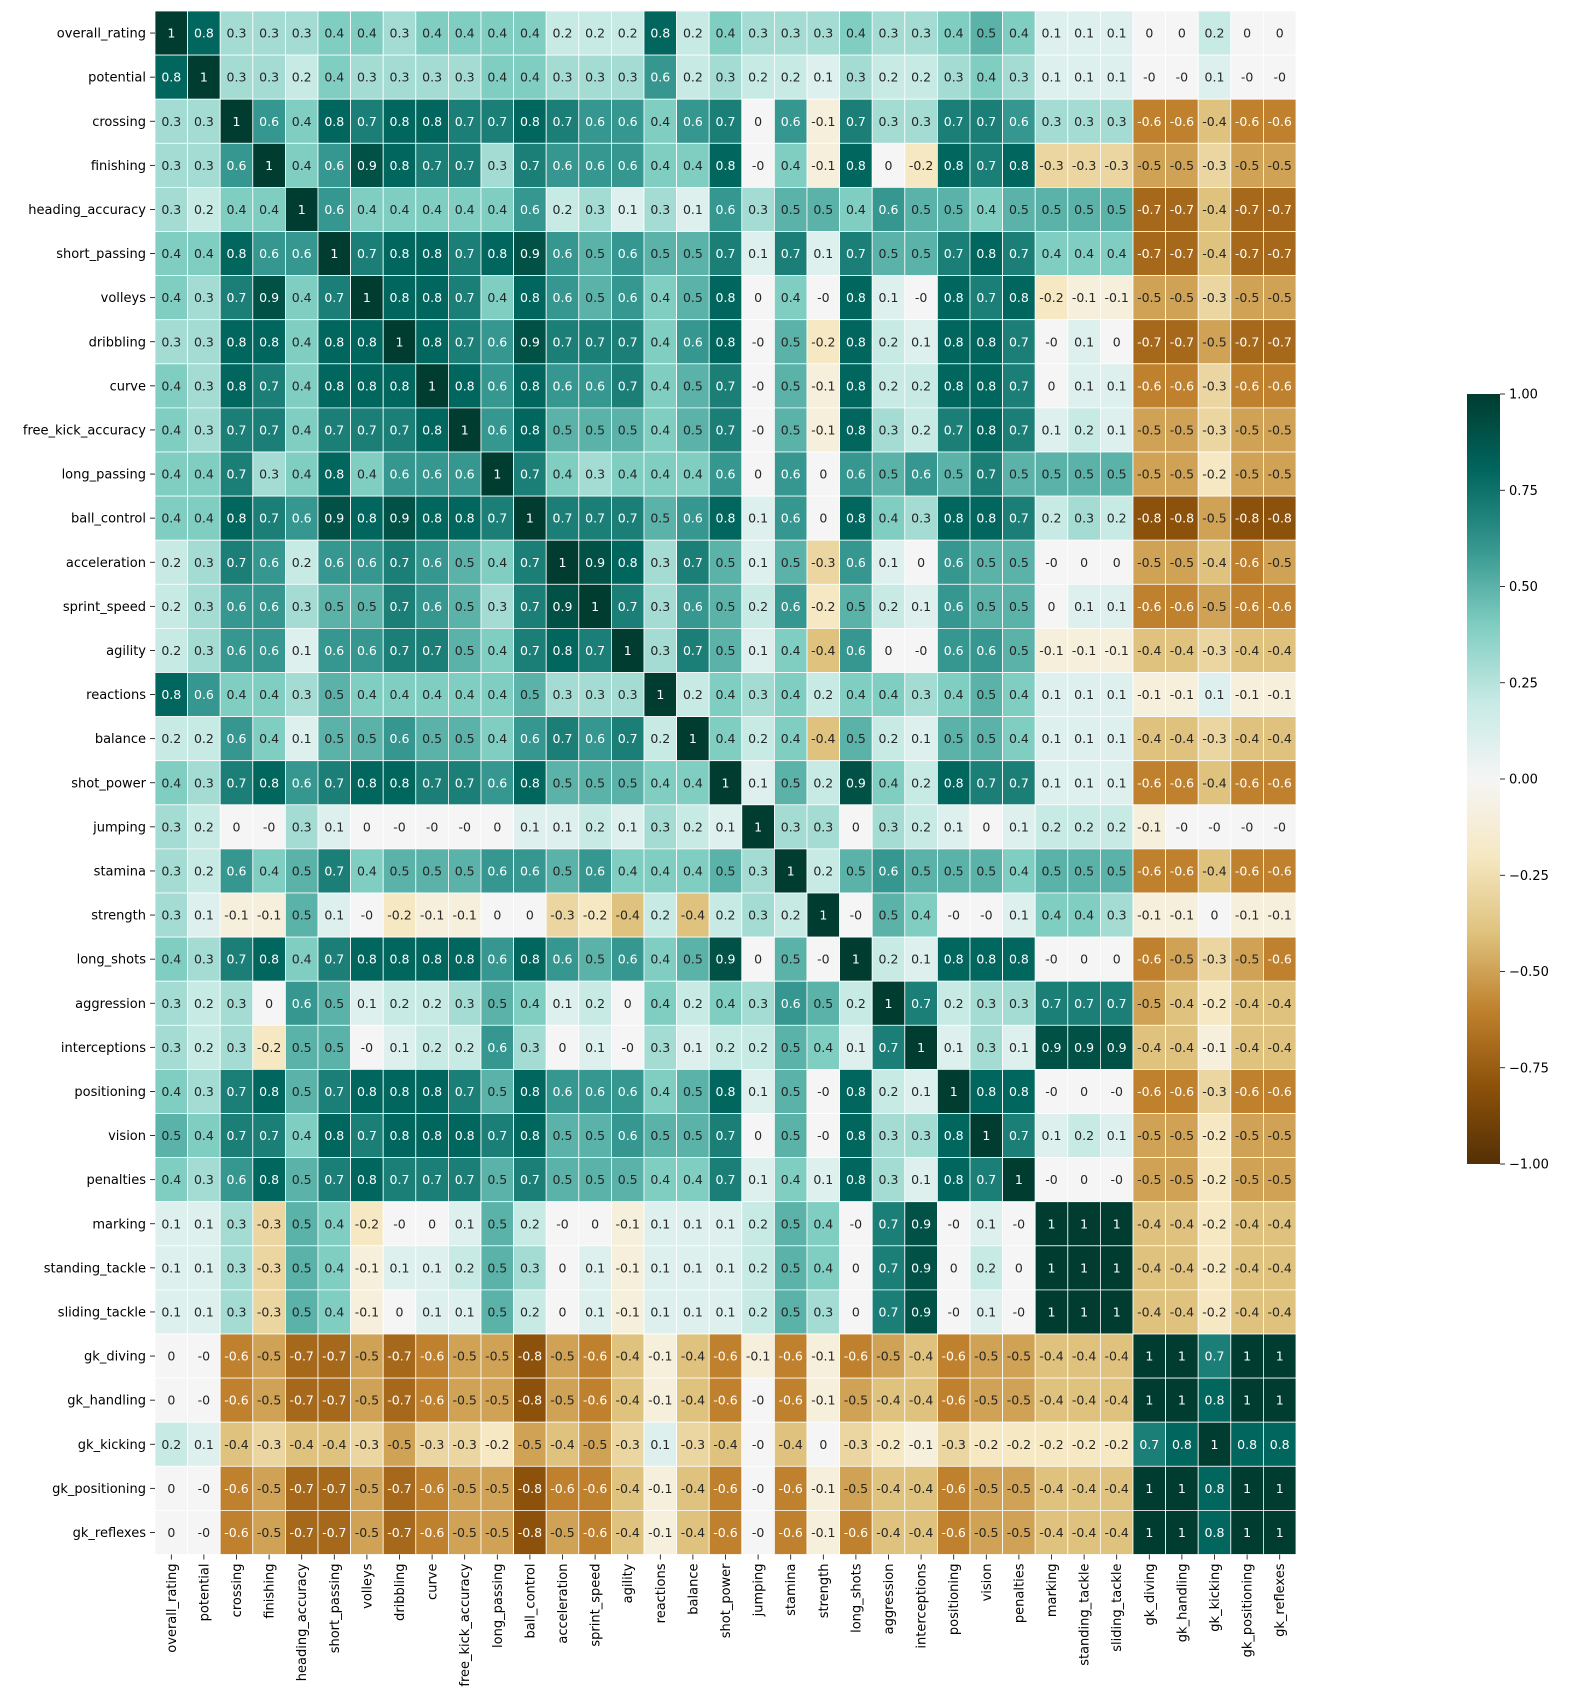 This screenshot has width=1570, height=1701. What do you see at coordinates (399, 298) in the screenshot?
I see `heatmap-cell-volleys-dribbling` at bounding box center [399, 298].